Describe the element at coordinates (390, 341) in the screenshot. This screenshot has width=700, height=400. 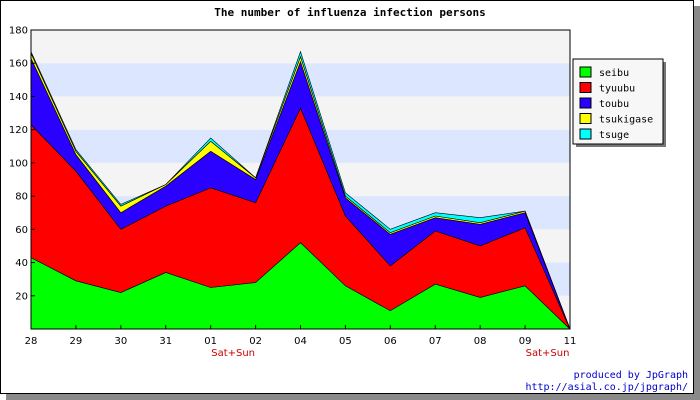
I see `x-tick-label: 06` at that location.